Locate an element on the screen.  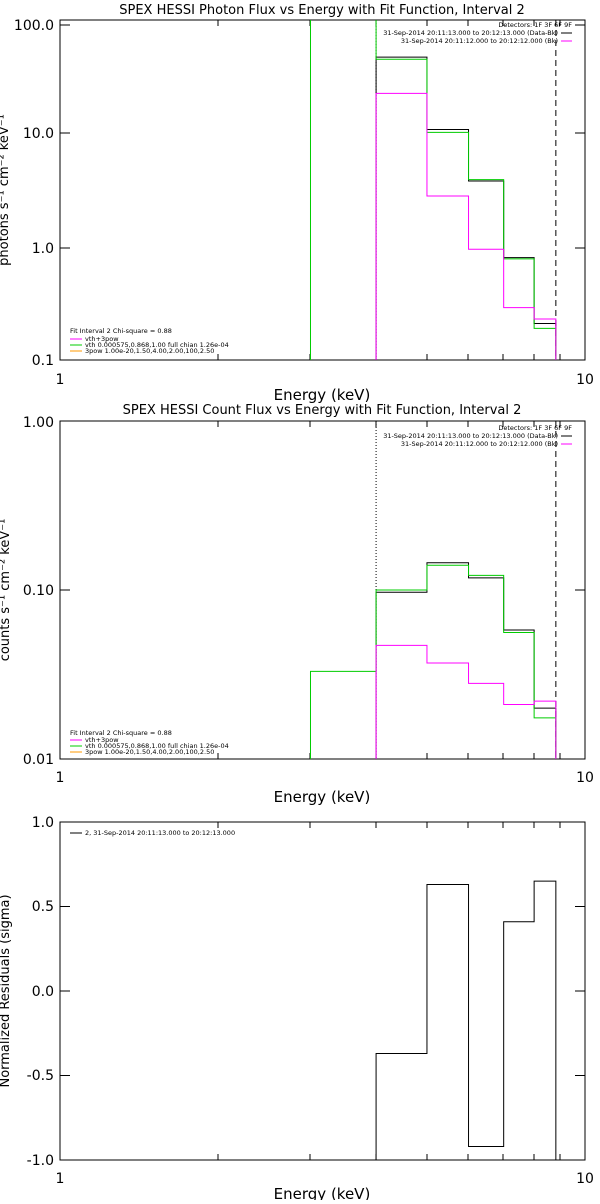
photon-flux-series-0-step-line is located at coordinates (466, 208).